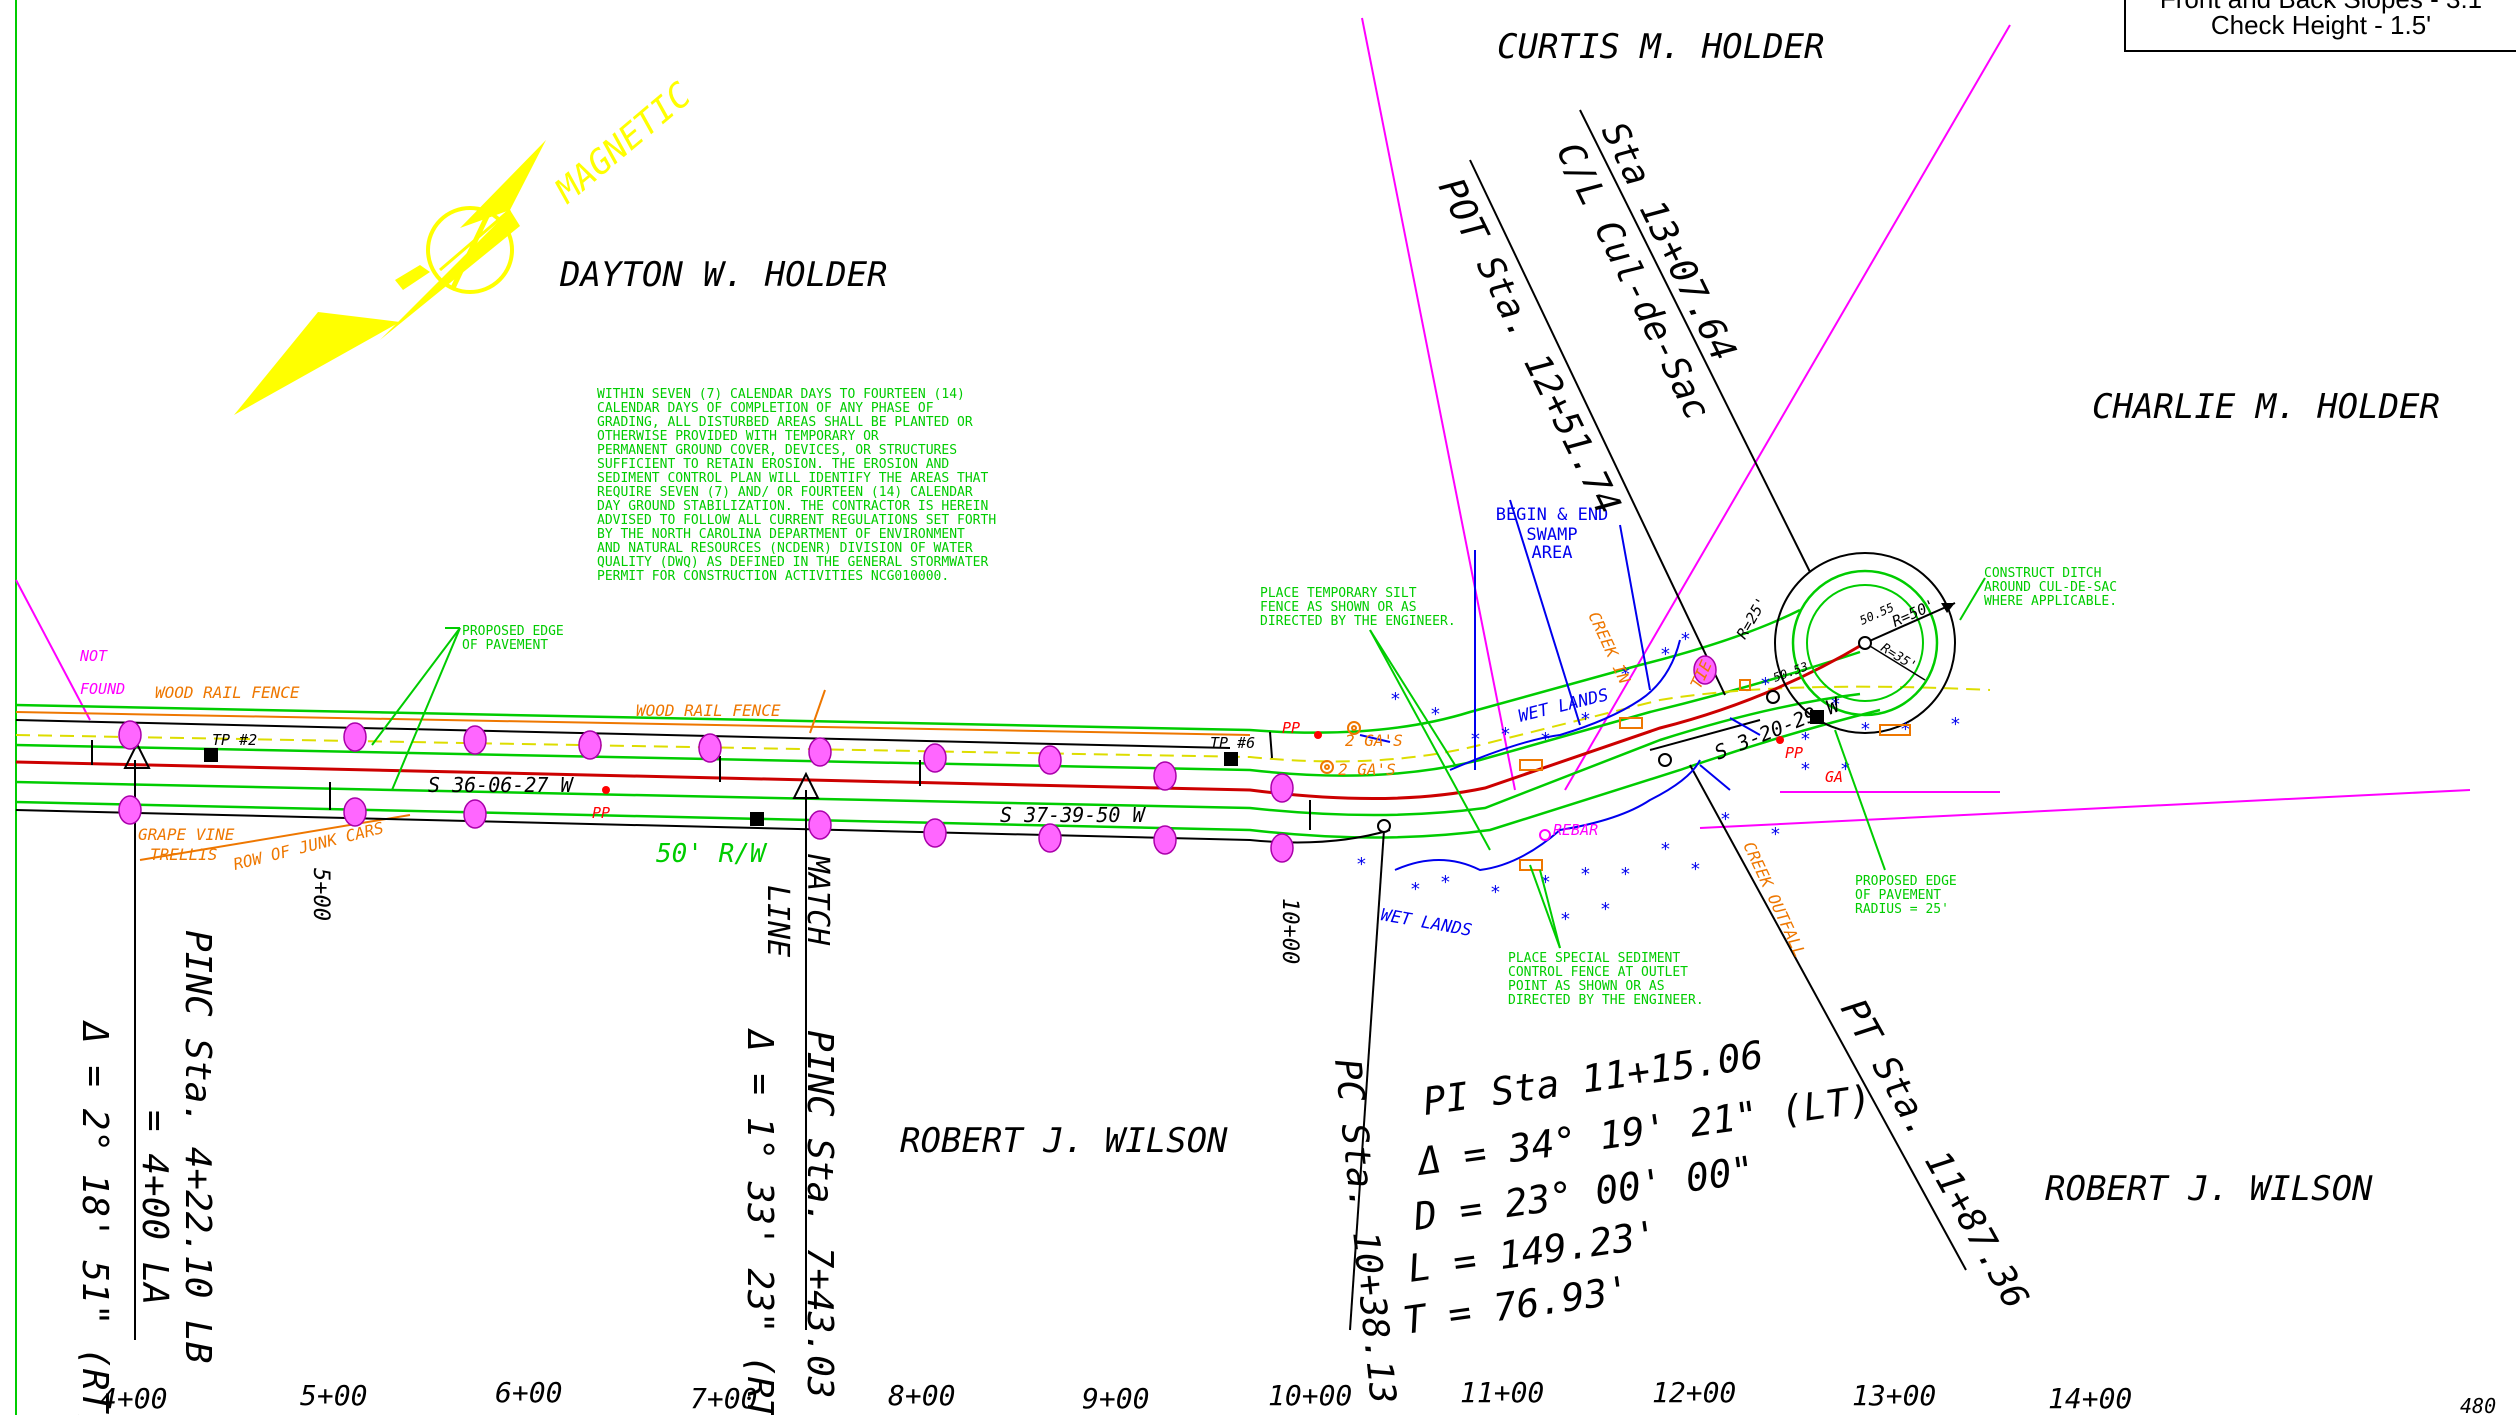 This screenshot has height=1415, width=2516. Describe the element at coordinates (2050, 587) in the screenshot. I see `note-ditch-2: AROUND CUL-DE-SAC` at that location.